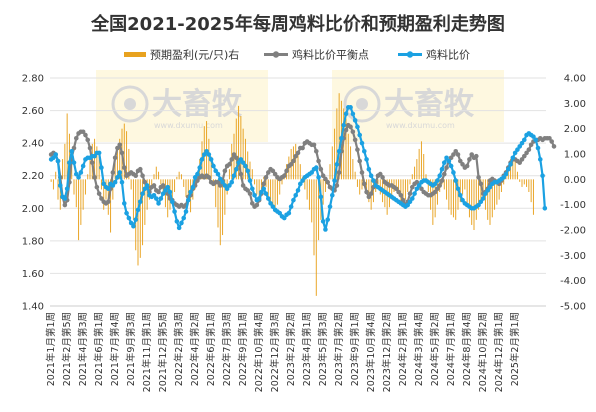 Image resolution: width=596 pixels, height=412 pixels. I want to click on right-tick-label: 0.00, so click(575, 180).